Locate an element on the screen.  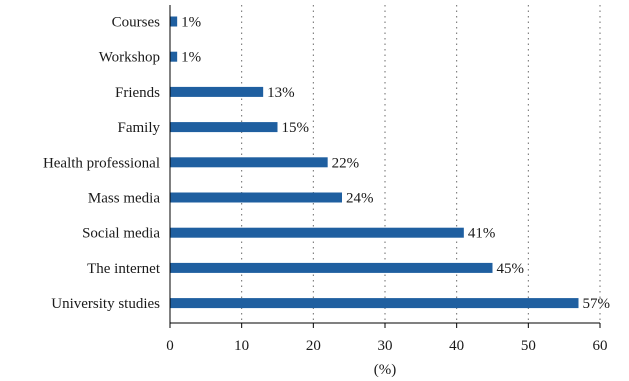
category-label: Family is located at coordinates (138, 128).